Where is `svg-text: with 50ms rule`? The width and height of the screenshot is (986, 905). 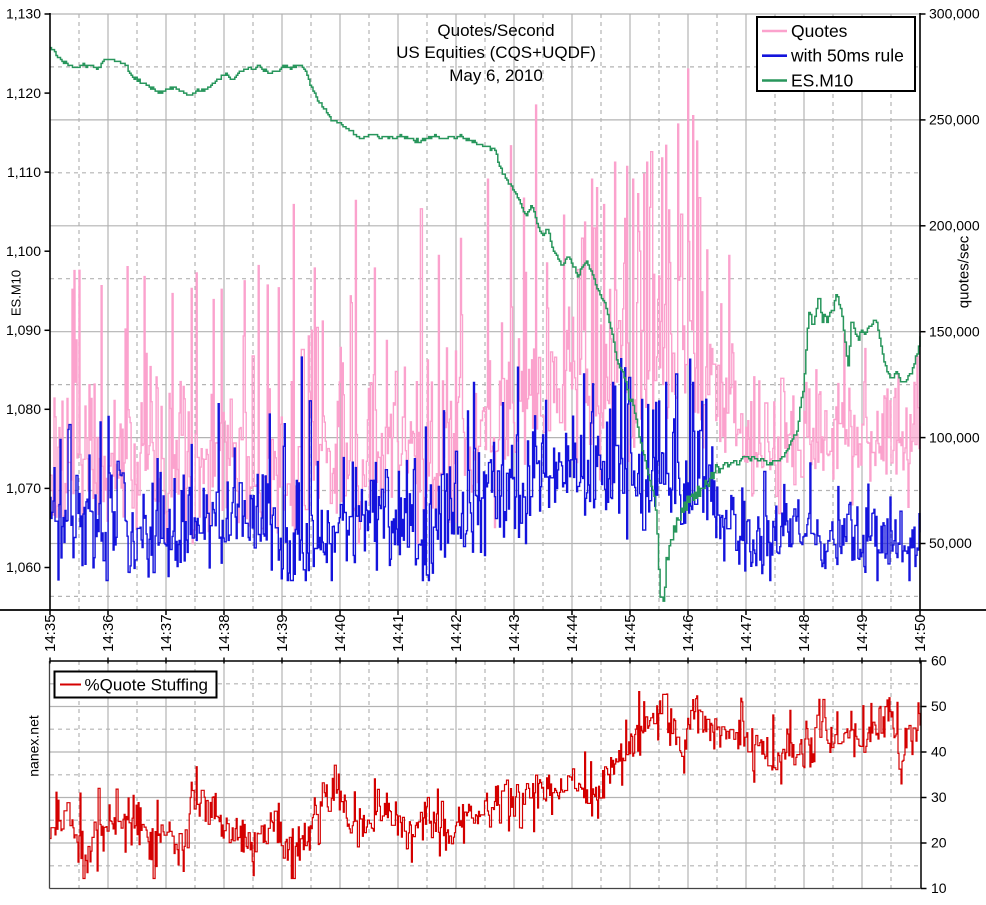
svg-text: with 50ms rule is located at coordinates (847, 56).